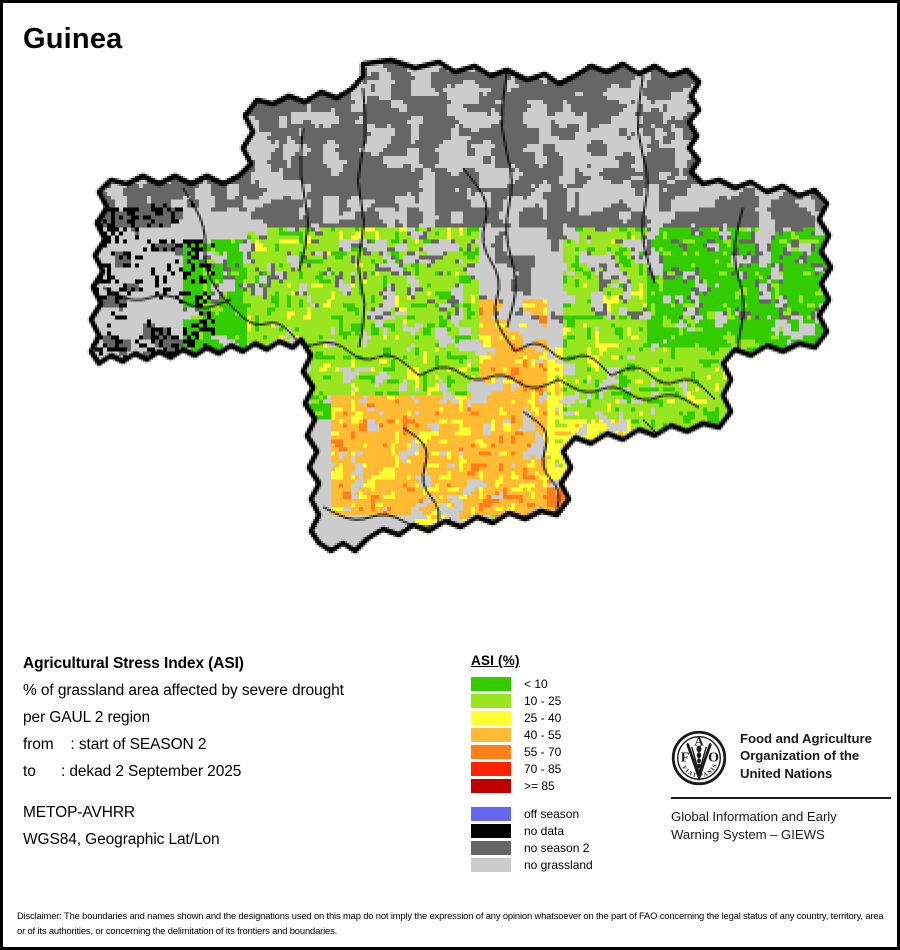 Image resolution: width=900 pixels, height=950 pixels. I want to click on info-sensor: METOP-AVHRR, so click(79, 812).